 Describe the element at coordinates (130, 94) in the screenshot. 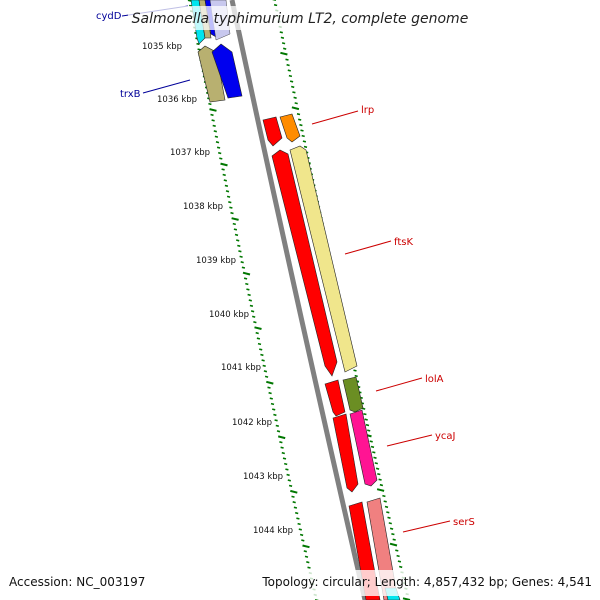

I see `gene-label-trxB: trxB` at that location.